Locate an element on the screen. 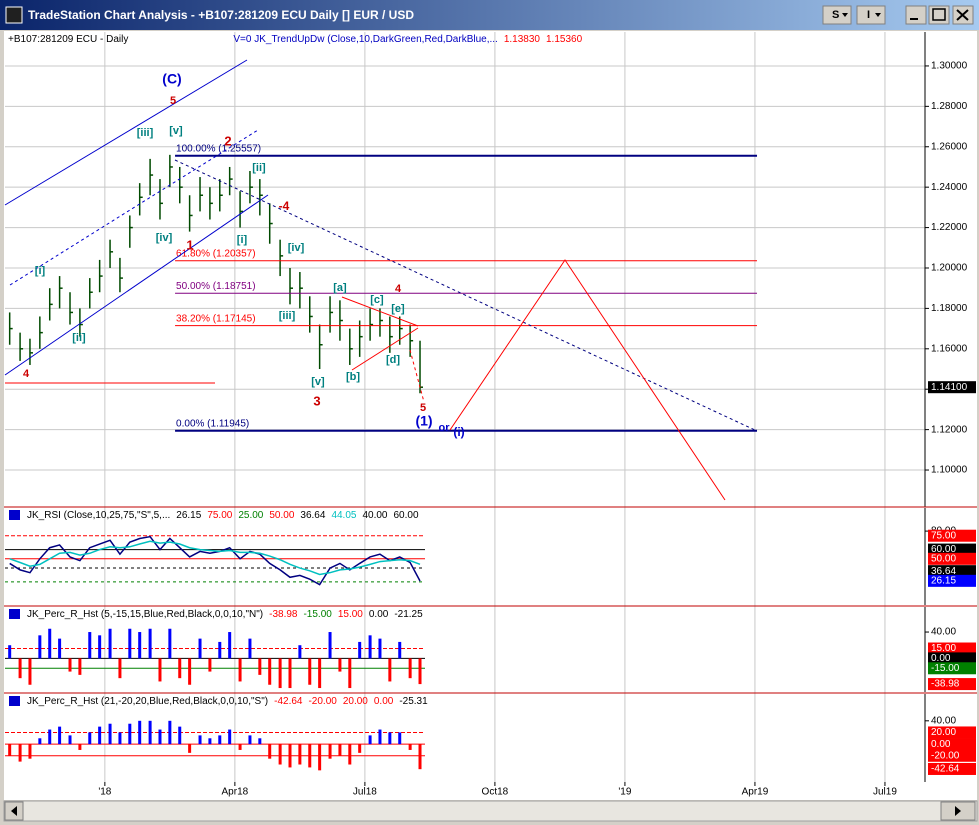 This screenshot has height=825, width=979. i-button-label: I is located at coordinates (868, 15).